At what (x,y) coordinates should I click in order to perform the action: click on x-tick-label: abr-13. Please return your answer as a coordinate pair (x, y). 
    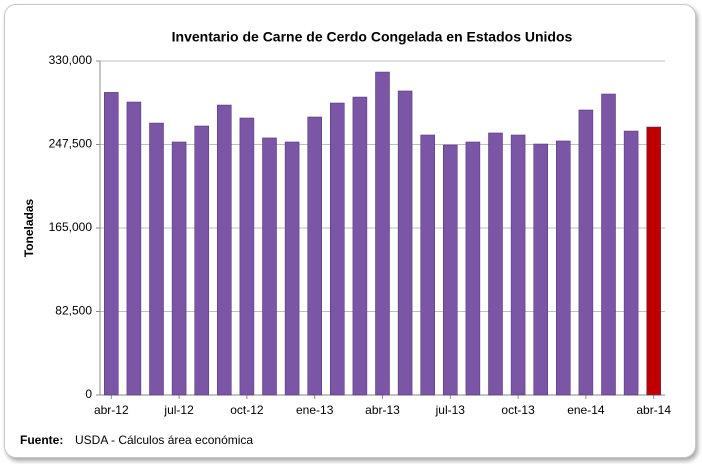
    Looking at the image, I should click on (382, 410).